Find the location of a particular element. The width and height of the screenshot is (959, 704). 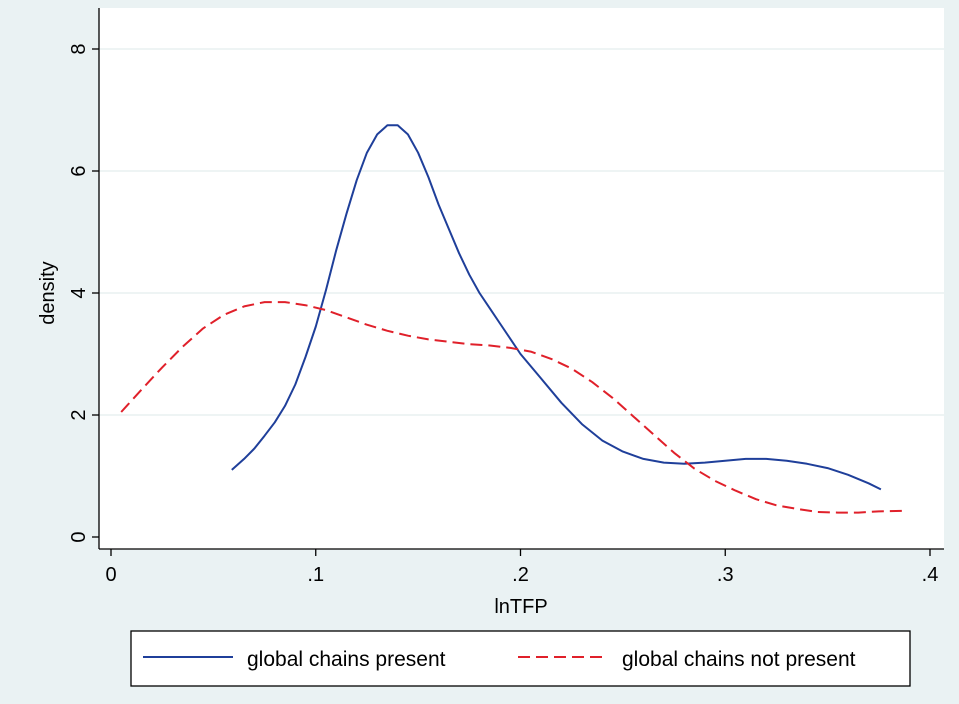

x-tick-label: .3 is located at coordinates (725, 575).